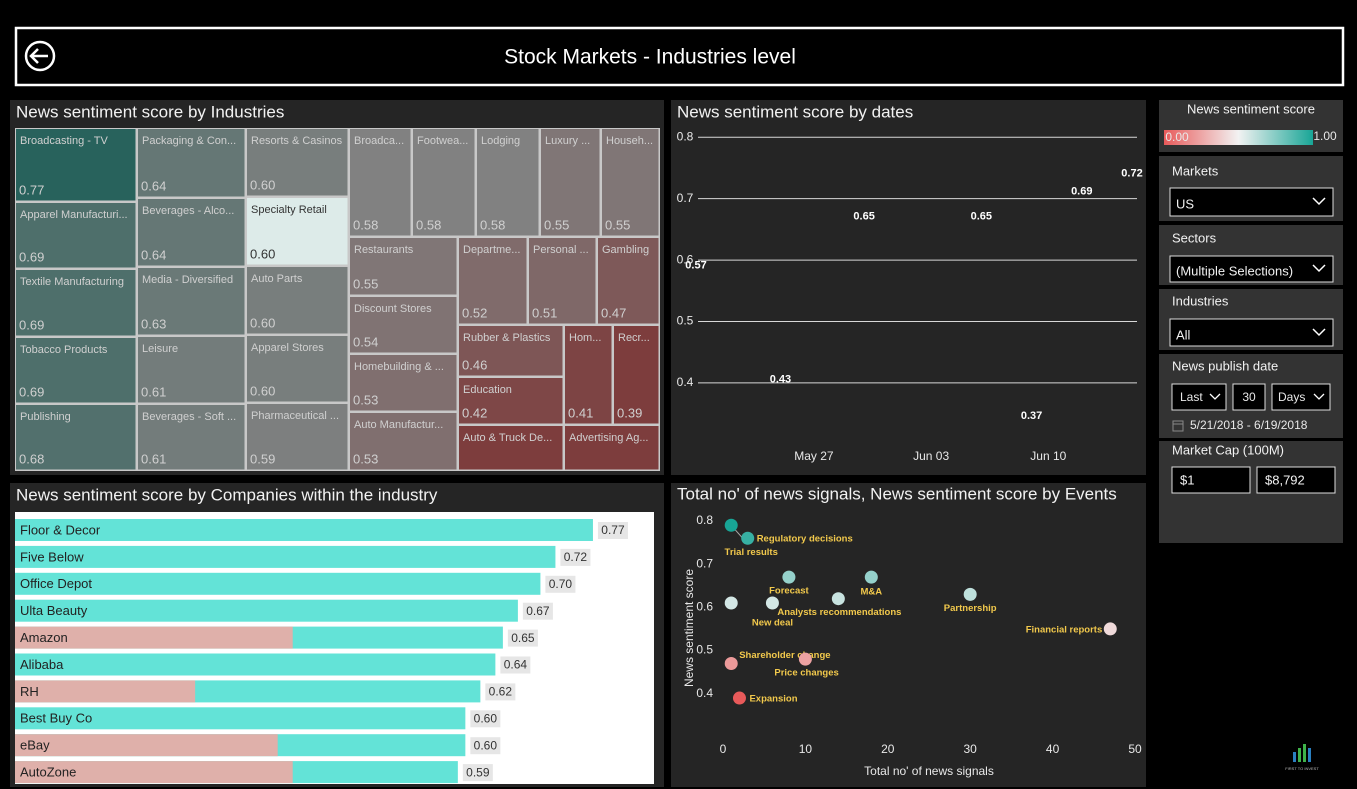  Describe the element at coordinates (1302, 768) in the screenshot. I see `logo-text: FIRST TO INVEST` at that location.